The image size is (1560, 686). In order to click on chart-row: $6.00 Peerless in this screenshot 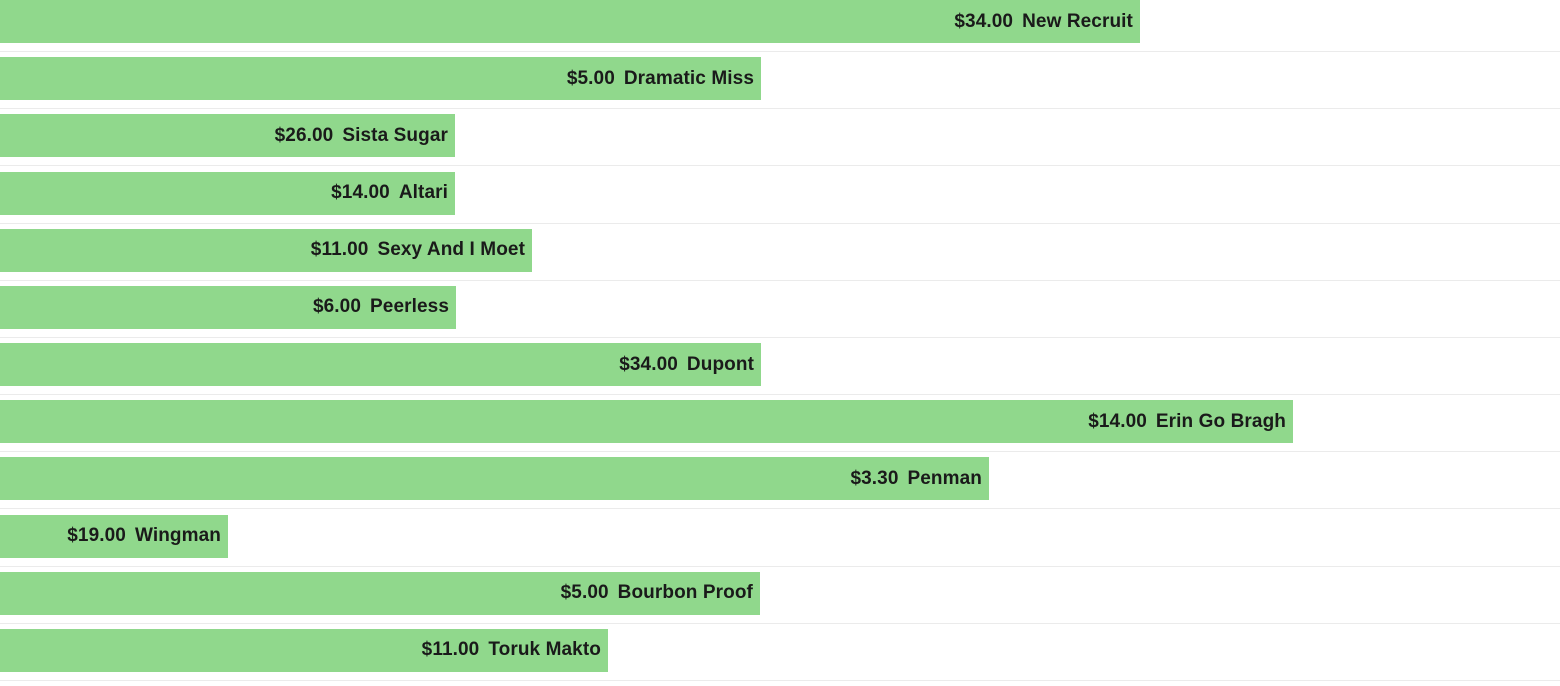, I will do `click(780, 314)`.